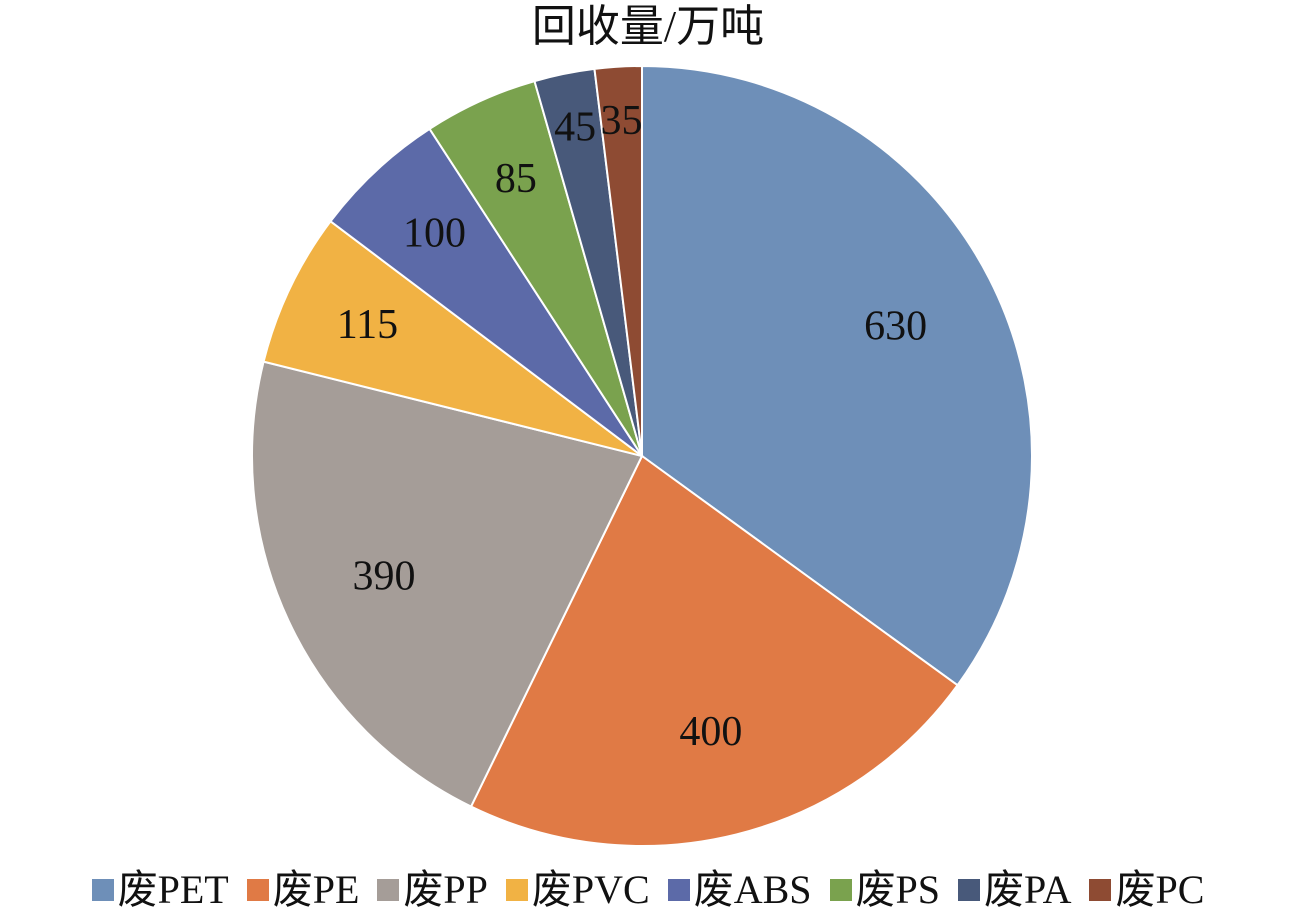  Describe the element at coordinates (434, 234) in the screenshot. I see `data-label: 100` at that location.